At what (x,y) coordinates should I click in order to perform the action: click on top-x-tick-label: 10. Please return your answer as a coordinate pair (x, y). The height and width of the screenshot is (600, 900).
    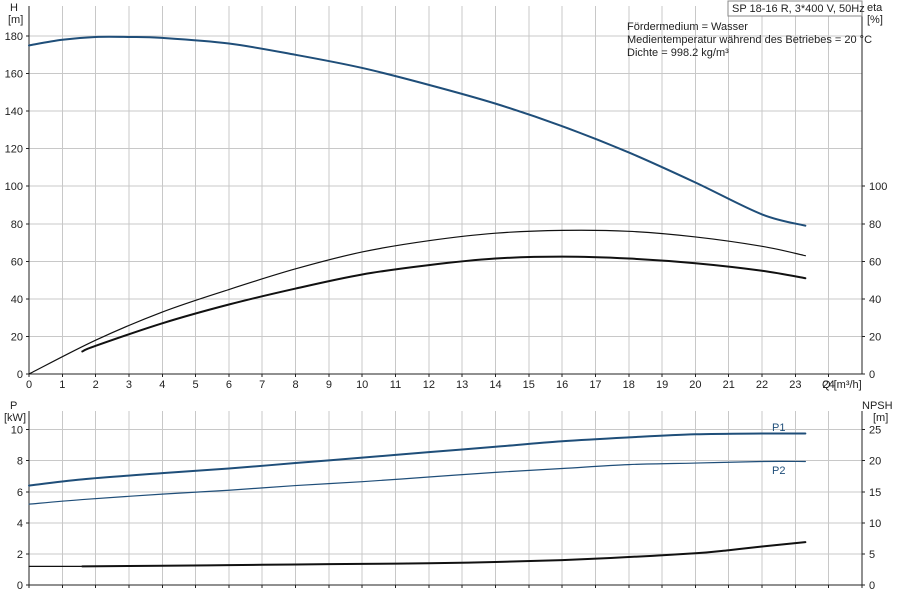
    Looking at the image, I should click on (362, 385).